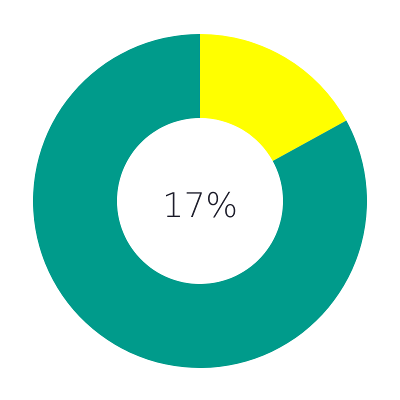 The width and height of the screenshot is (400, 400). What do you see at coordinates (200, 206) in the screenshot?
I see `text: 17%` at bounding box center [200, 206].